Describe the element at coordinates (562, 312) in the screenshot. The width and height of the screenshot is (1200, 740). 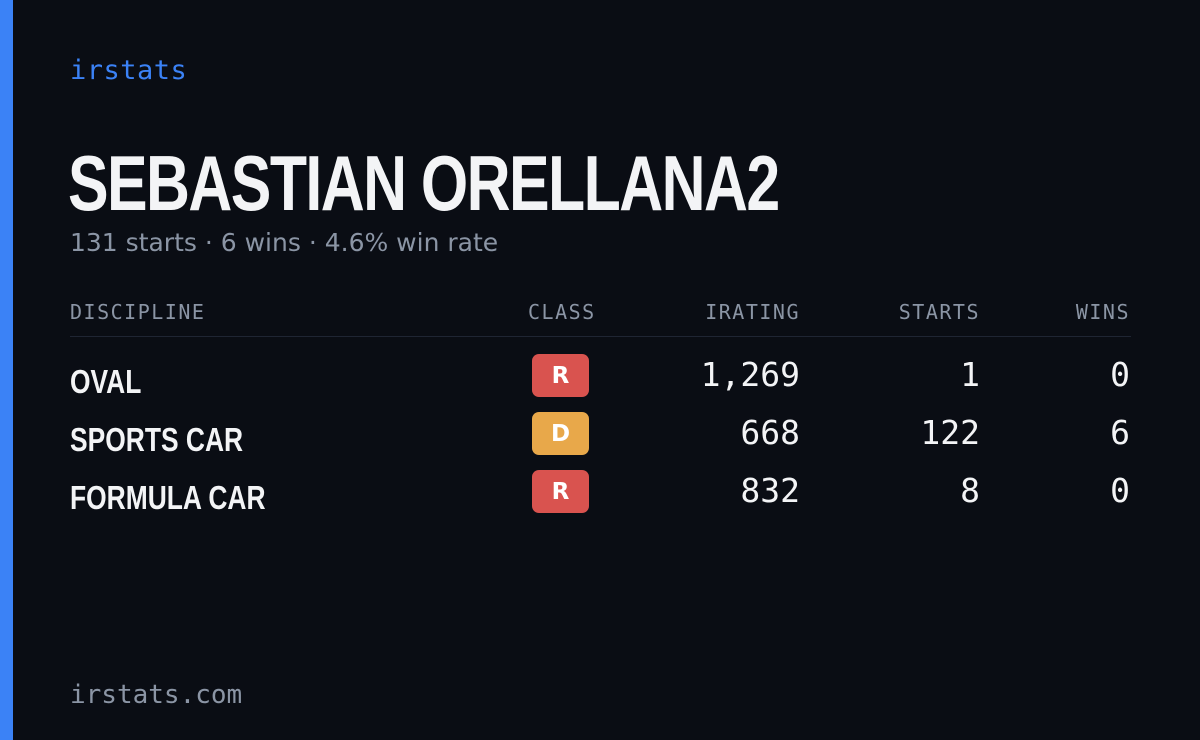
I see `header-class: CLASS` at that location.